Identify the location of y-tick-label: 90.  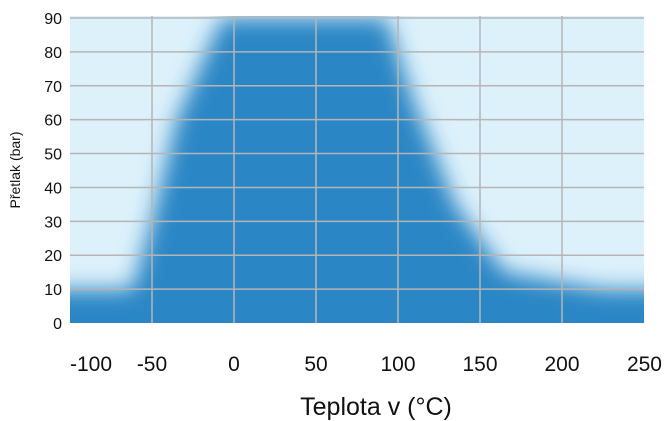
(53, 19).